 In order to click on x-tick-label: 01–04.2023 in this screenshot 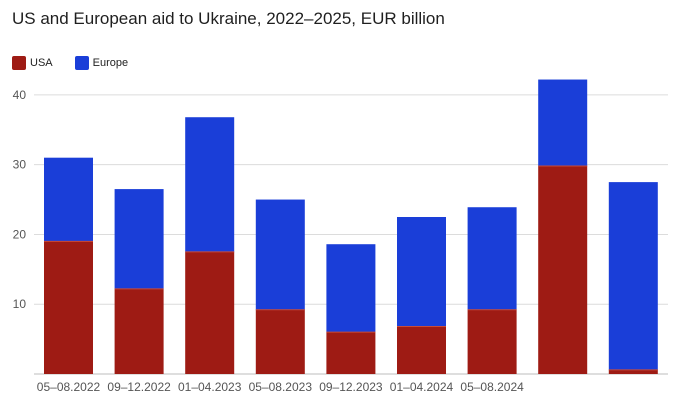, I will do `click(210, 387)`.